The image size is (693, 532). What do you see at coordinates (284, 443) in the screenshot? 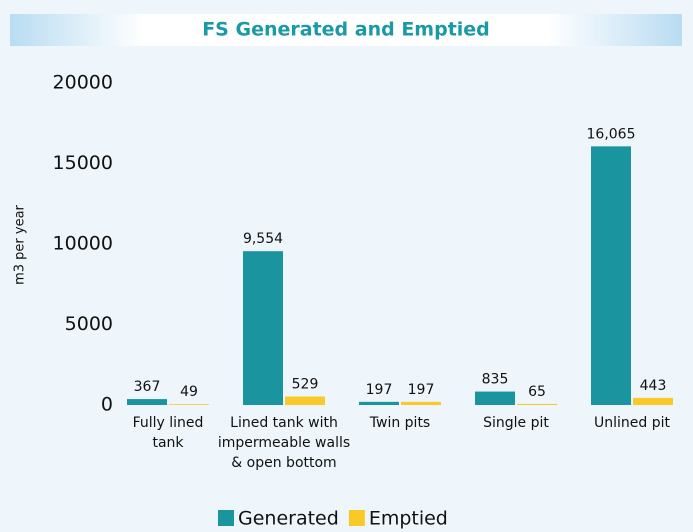
I see `x-tick-label: impermeable walls` at bounding box center [284, 443].